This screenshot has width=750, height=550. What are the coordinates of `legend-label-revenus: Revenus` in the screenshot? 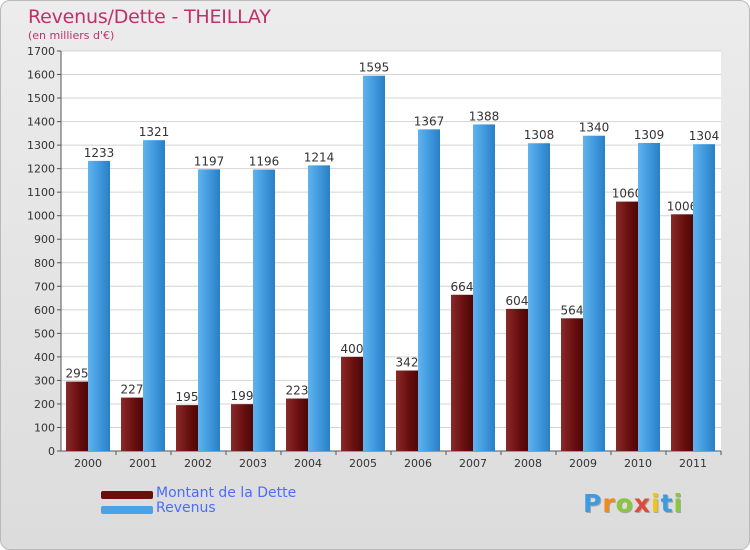 It's located at (186, 508).